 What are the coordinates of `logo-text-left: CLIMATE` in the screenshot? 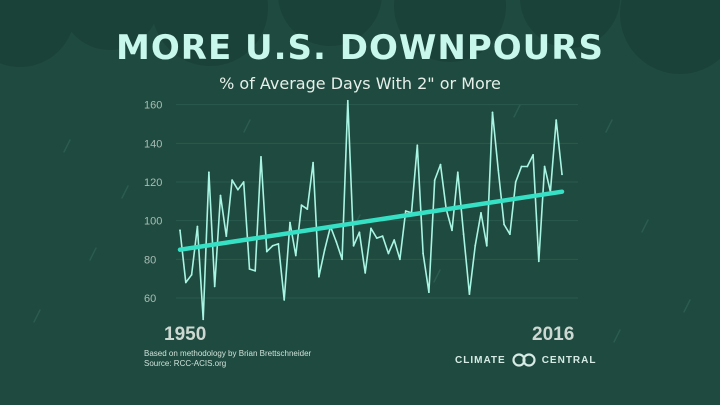 It's located at (480, 360).